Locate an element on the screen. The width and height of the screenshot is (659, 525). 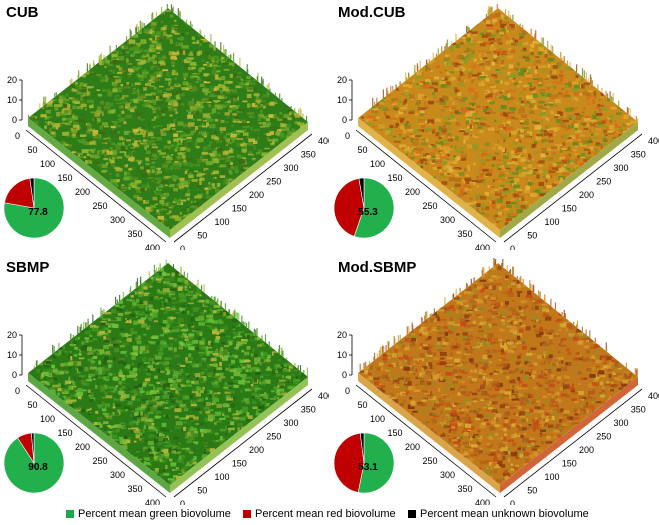
legend-label: Percent mean red biovolume is located at coordinates (325, 514).